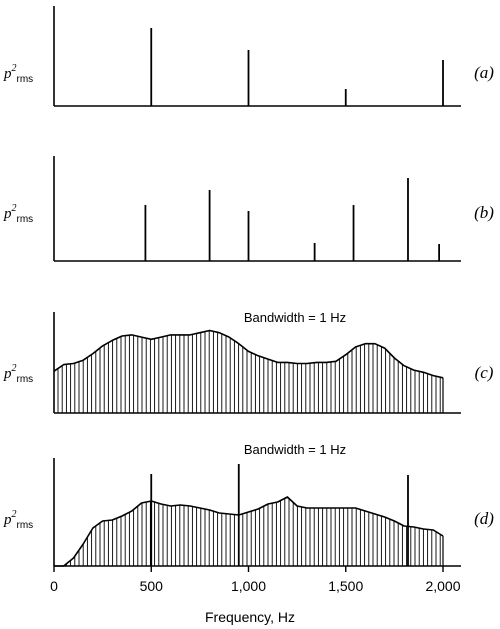 Image resolution: width=500 pixels, height=629 pixels. I want to click on x-tick-label: 0, so click(54, 586).